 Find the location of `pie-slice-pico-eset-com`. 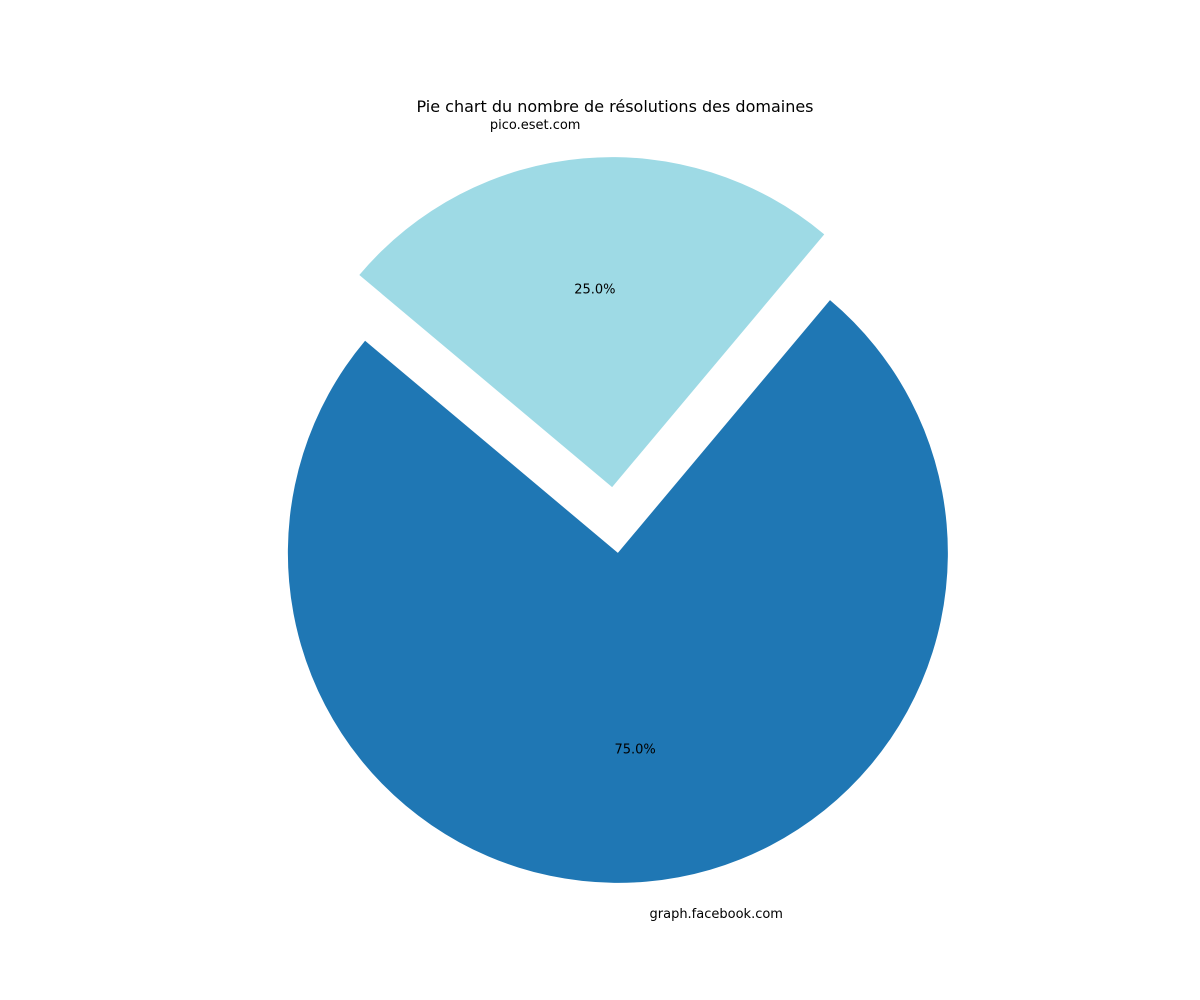

pie-slice-pico-eset-com is located at coordinates (592, 322).